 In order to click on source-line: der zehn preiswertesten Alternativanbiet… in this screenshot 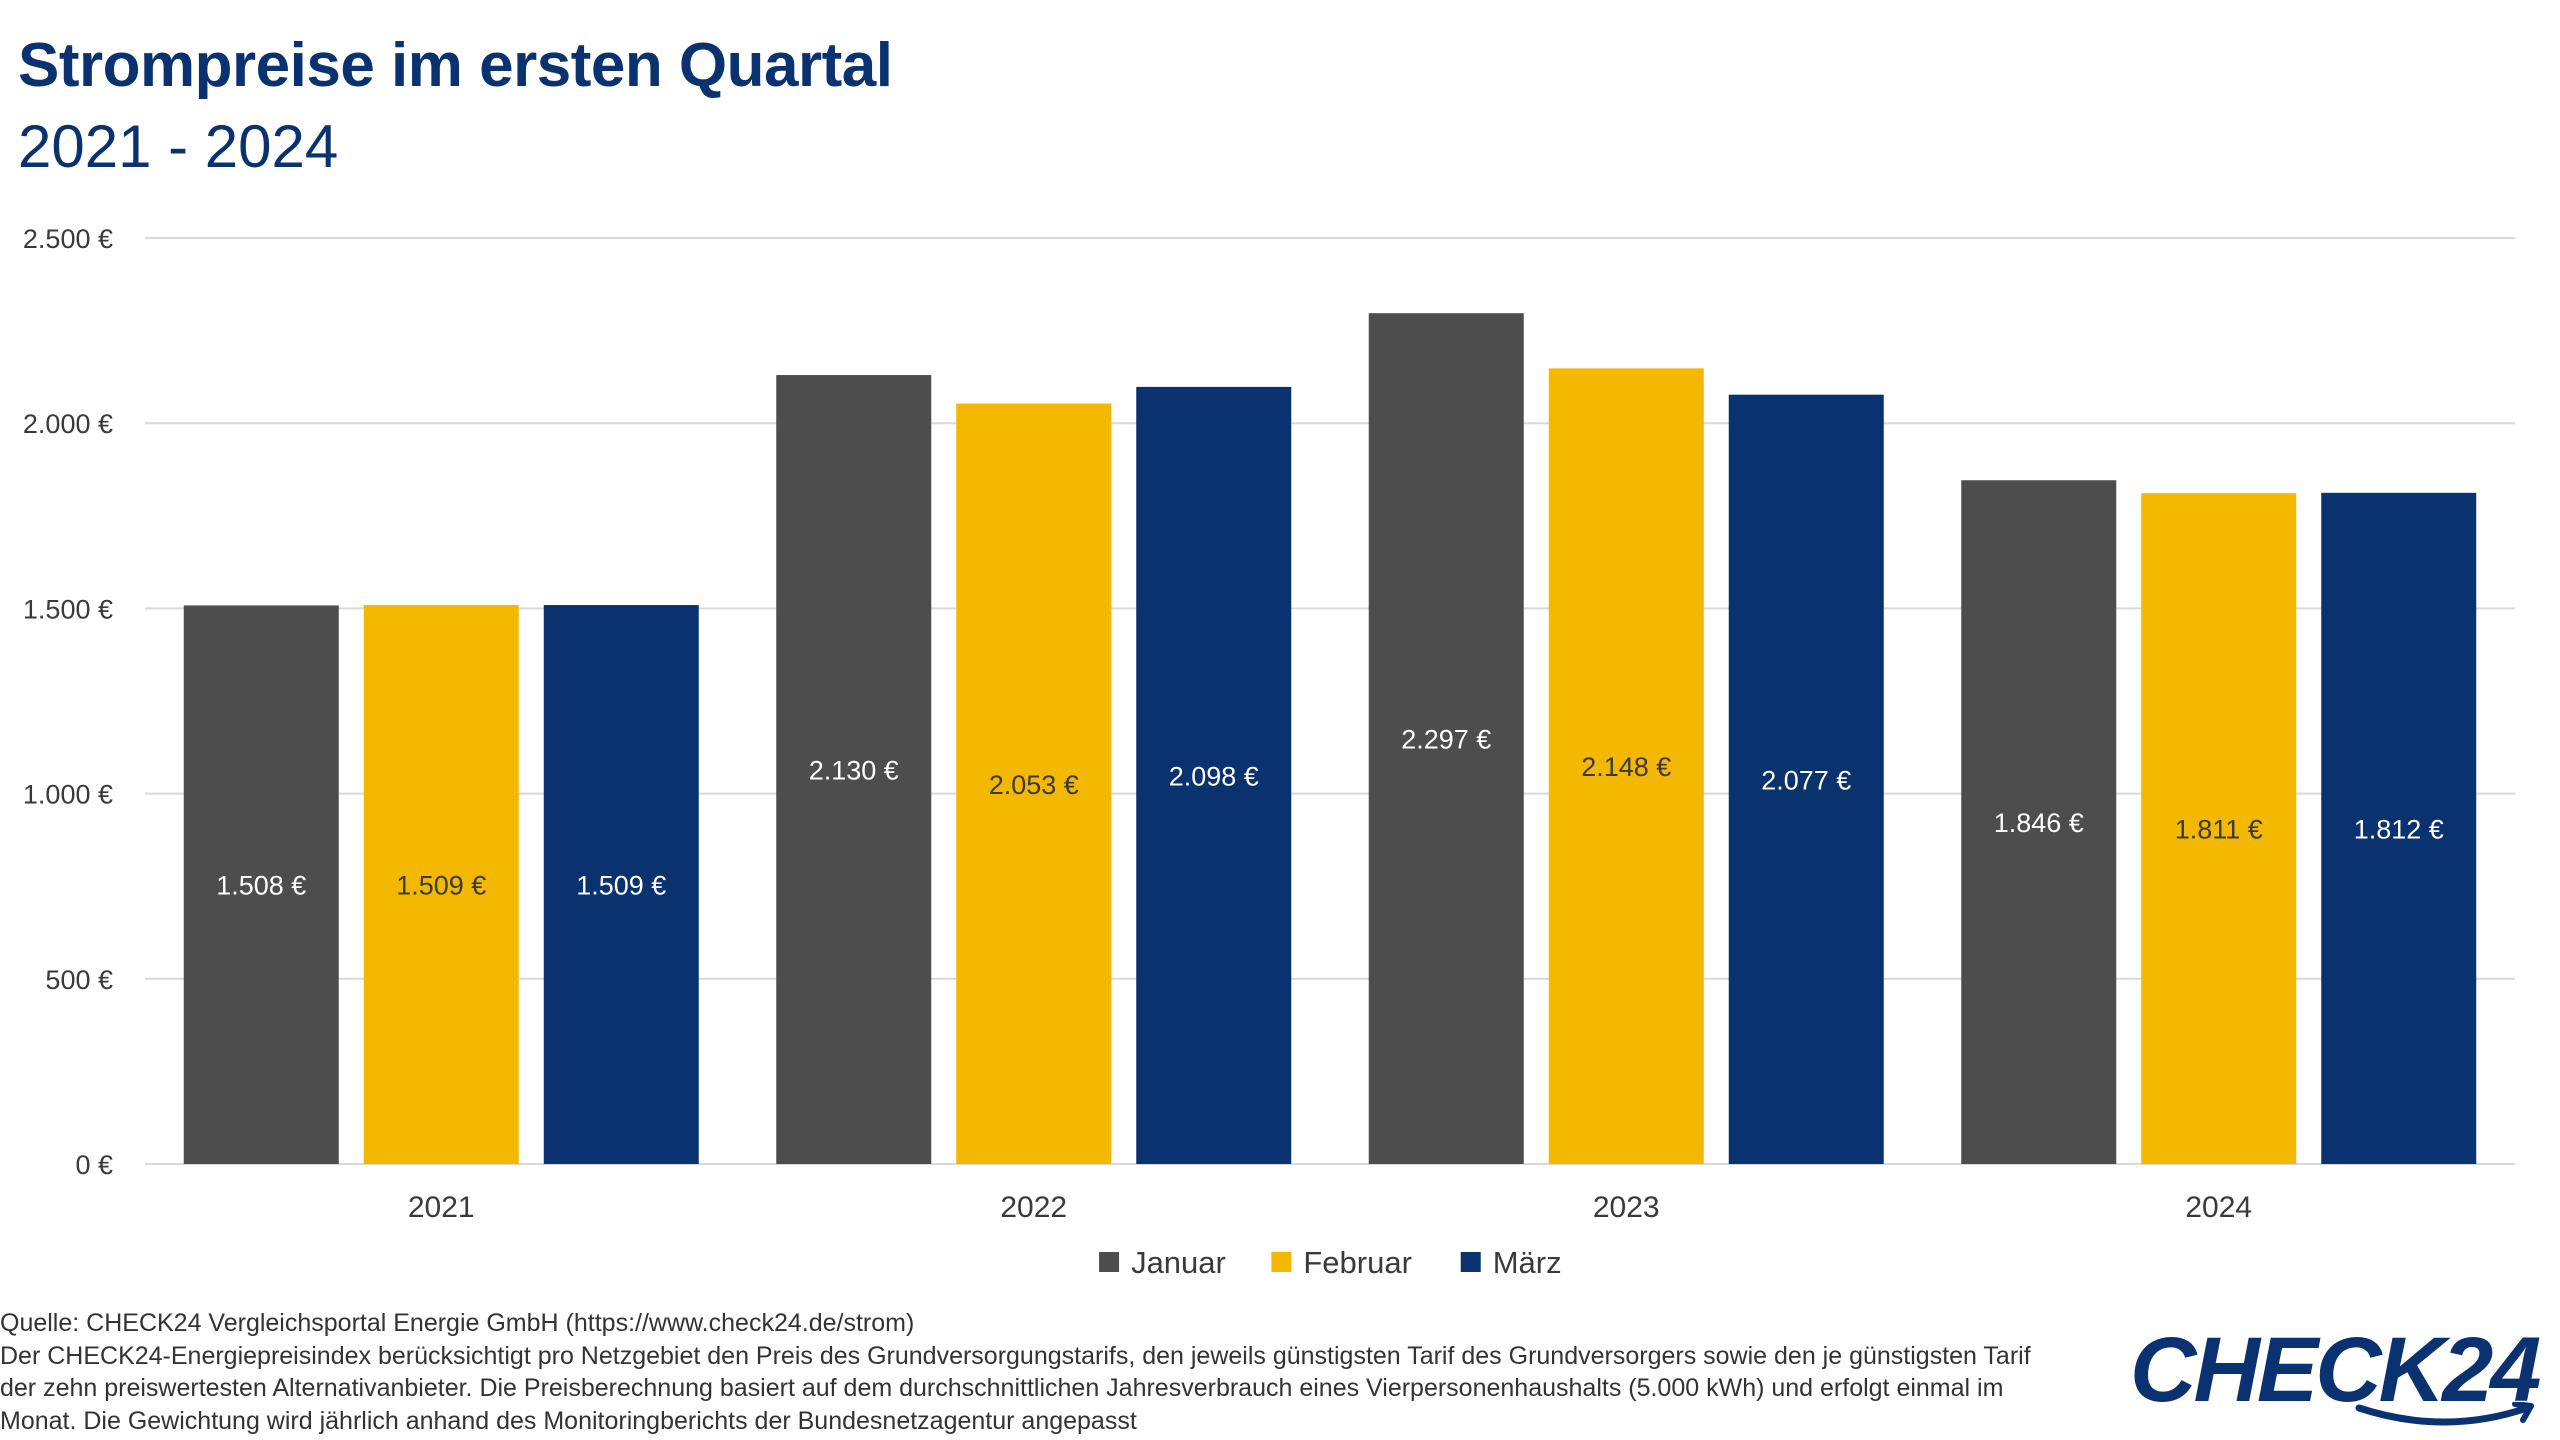, I will do `click(1002, 1388)`.